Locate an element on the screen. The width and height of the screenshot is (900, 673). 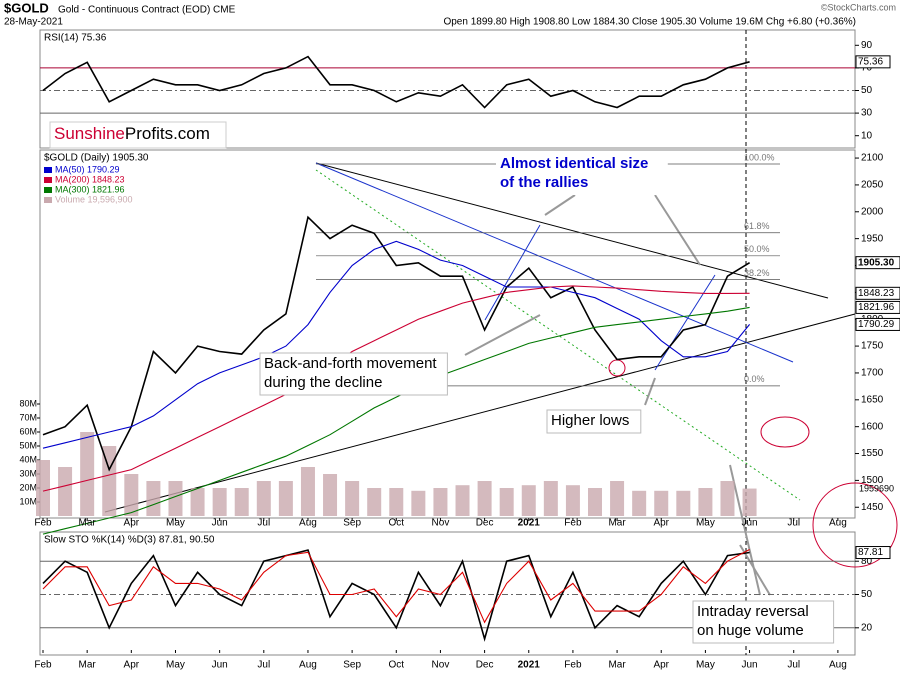
y2-tick-label: 20M is located at coordinates (28, 487).